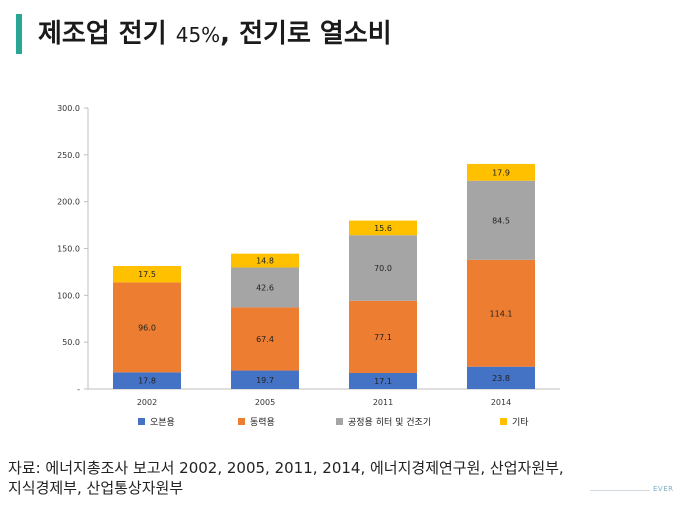 Image resolution: width=680 pixels, height=508 pixels. What do you see at coordinates (620, 490) in the screenshot?
I see `footer-divider` at bounding box center [620, 490].